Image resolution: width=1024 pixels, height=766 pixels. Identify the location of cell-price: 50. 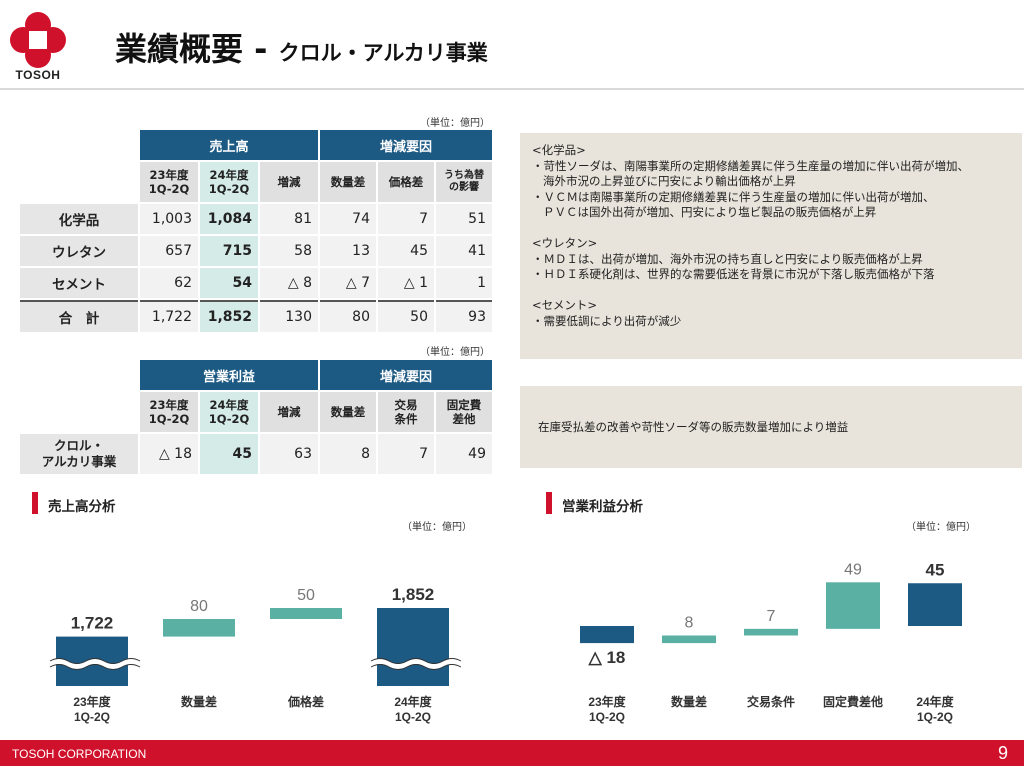
(406, 316).